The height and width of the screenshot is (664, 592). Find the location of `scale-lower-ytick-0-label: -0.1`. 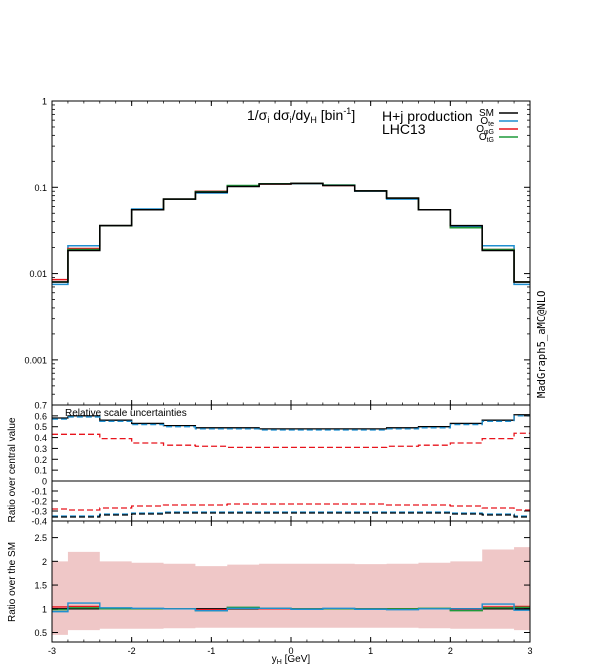

scale-lower-ytick-0-label: -0.1 is located at coordinates (39, 492).